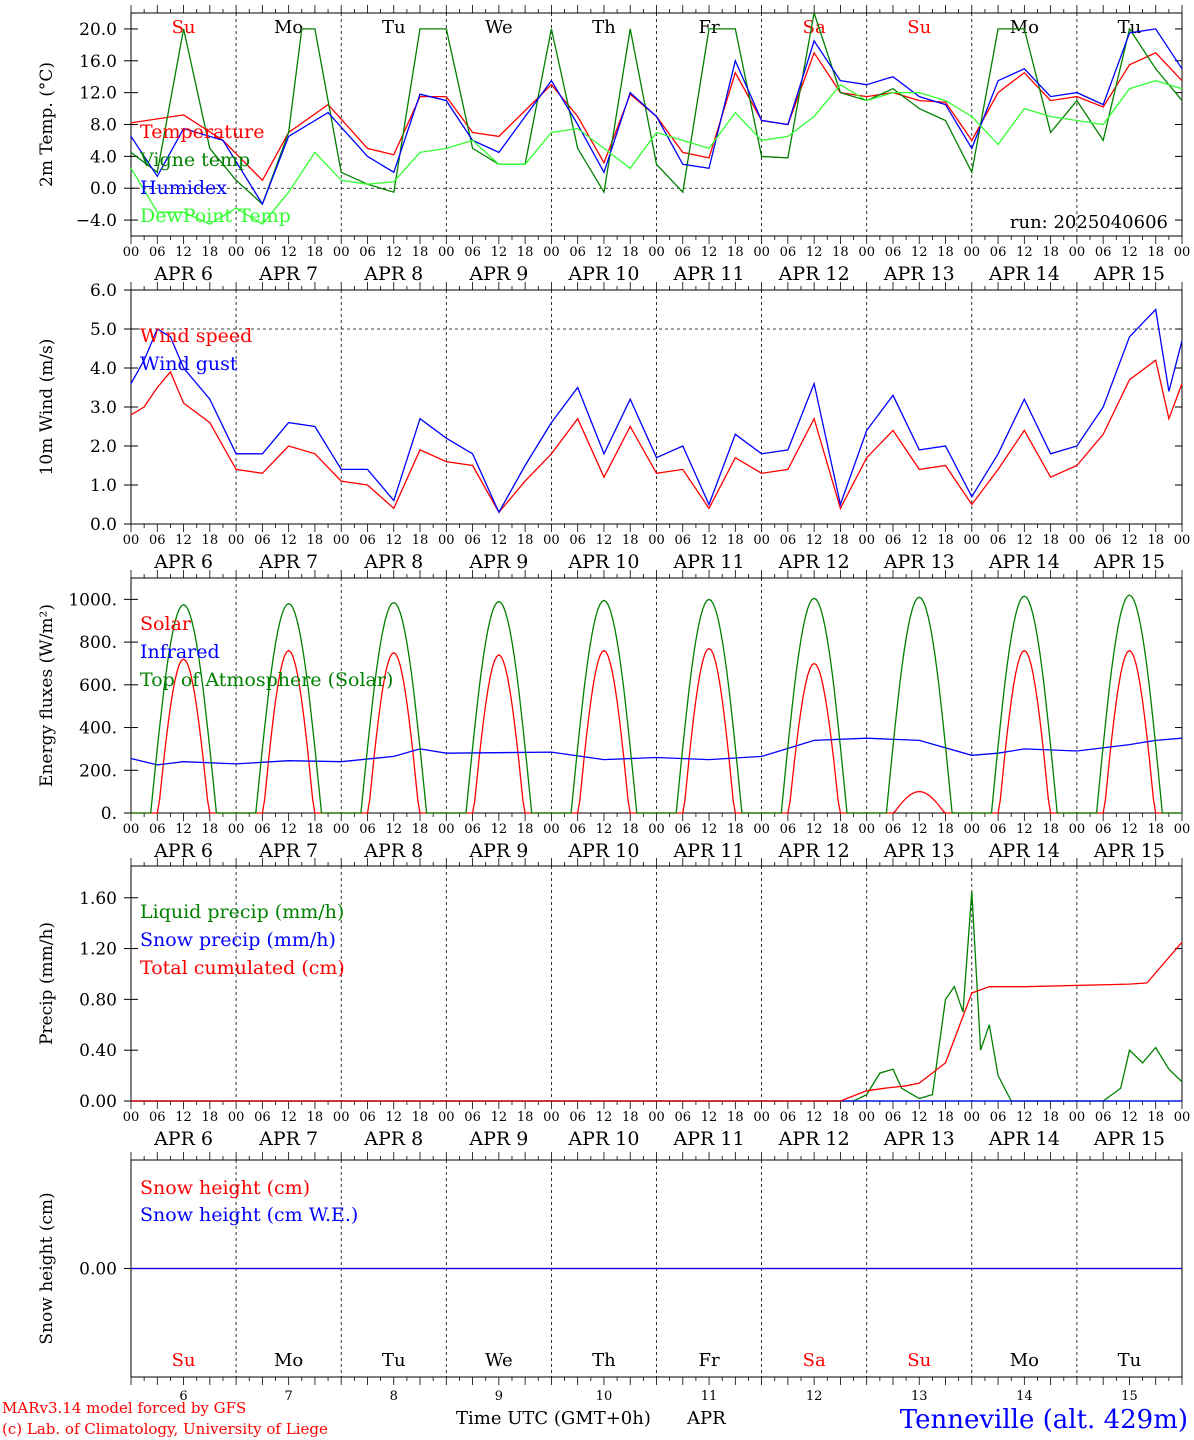 This screenshot has height=1440, width=1194. I want to click on temp-ylabel: 2m Temp. (°C), so click(47, 124).